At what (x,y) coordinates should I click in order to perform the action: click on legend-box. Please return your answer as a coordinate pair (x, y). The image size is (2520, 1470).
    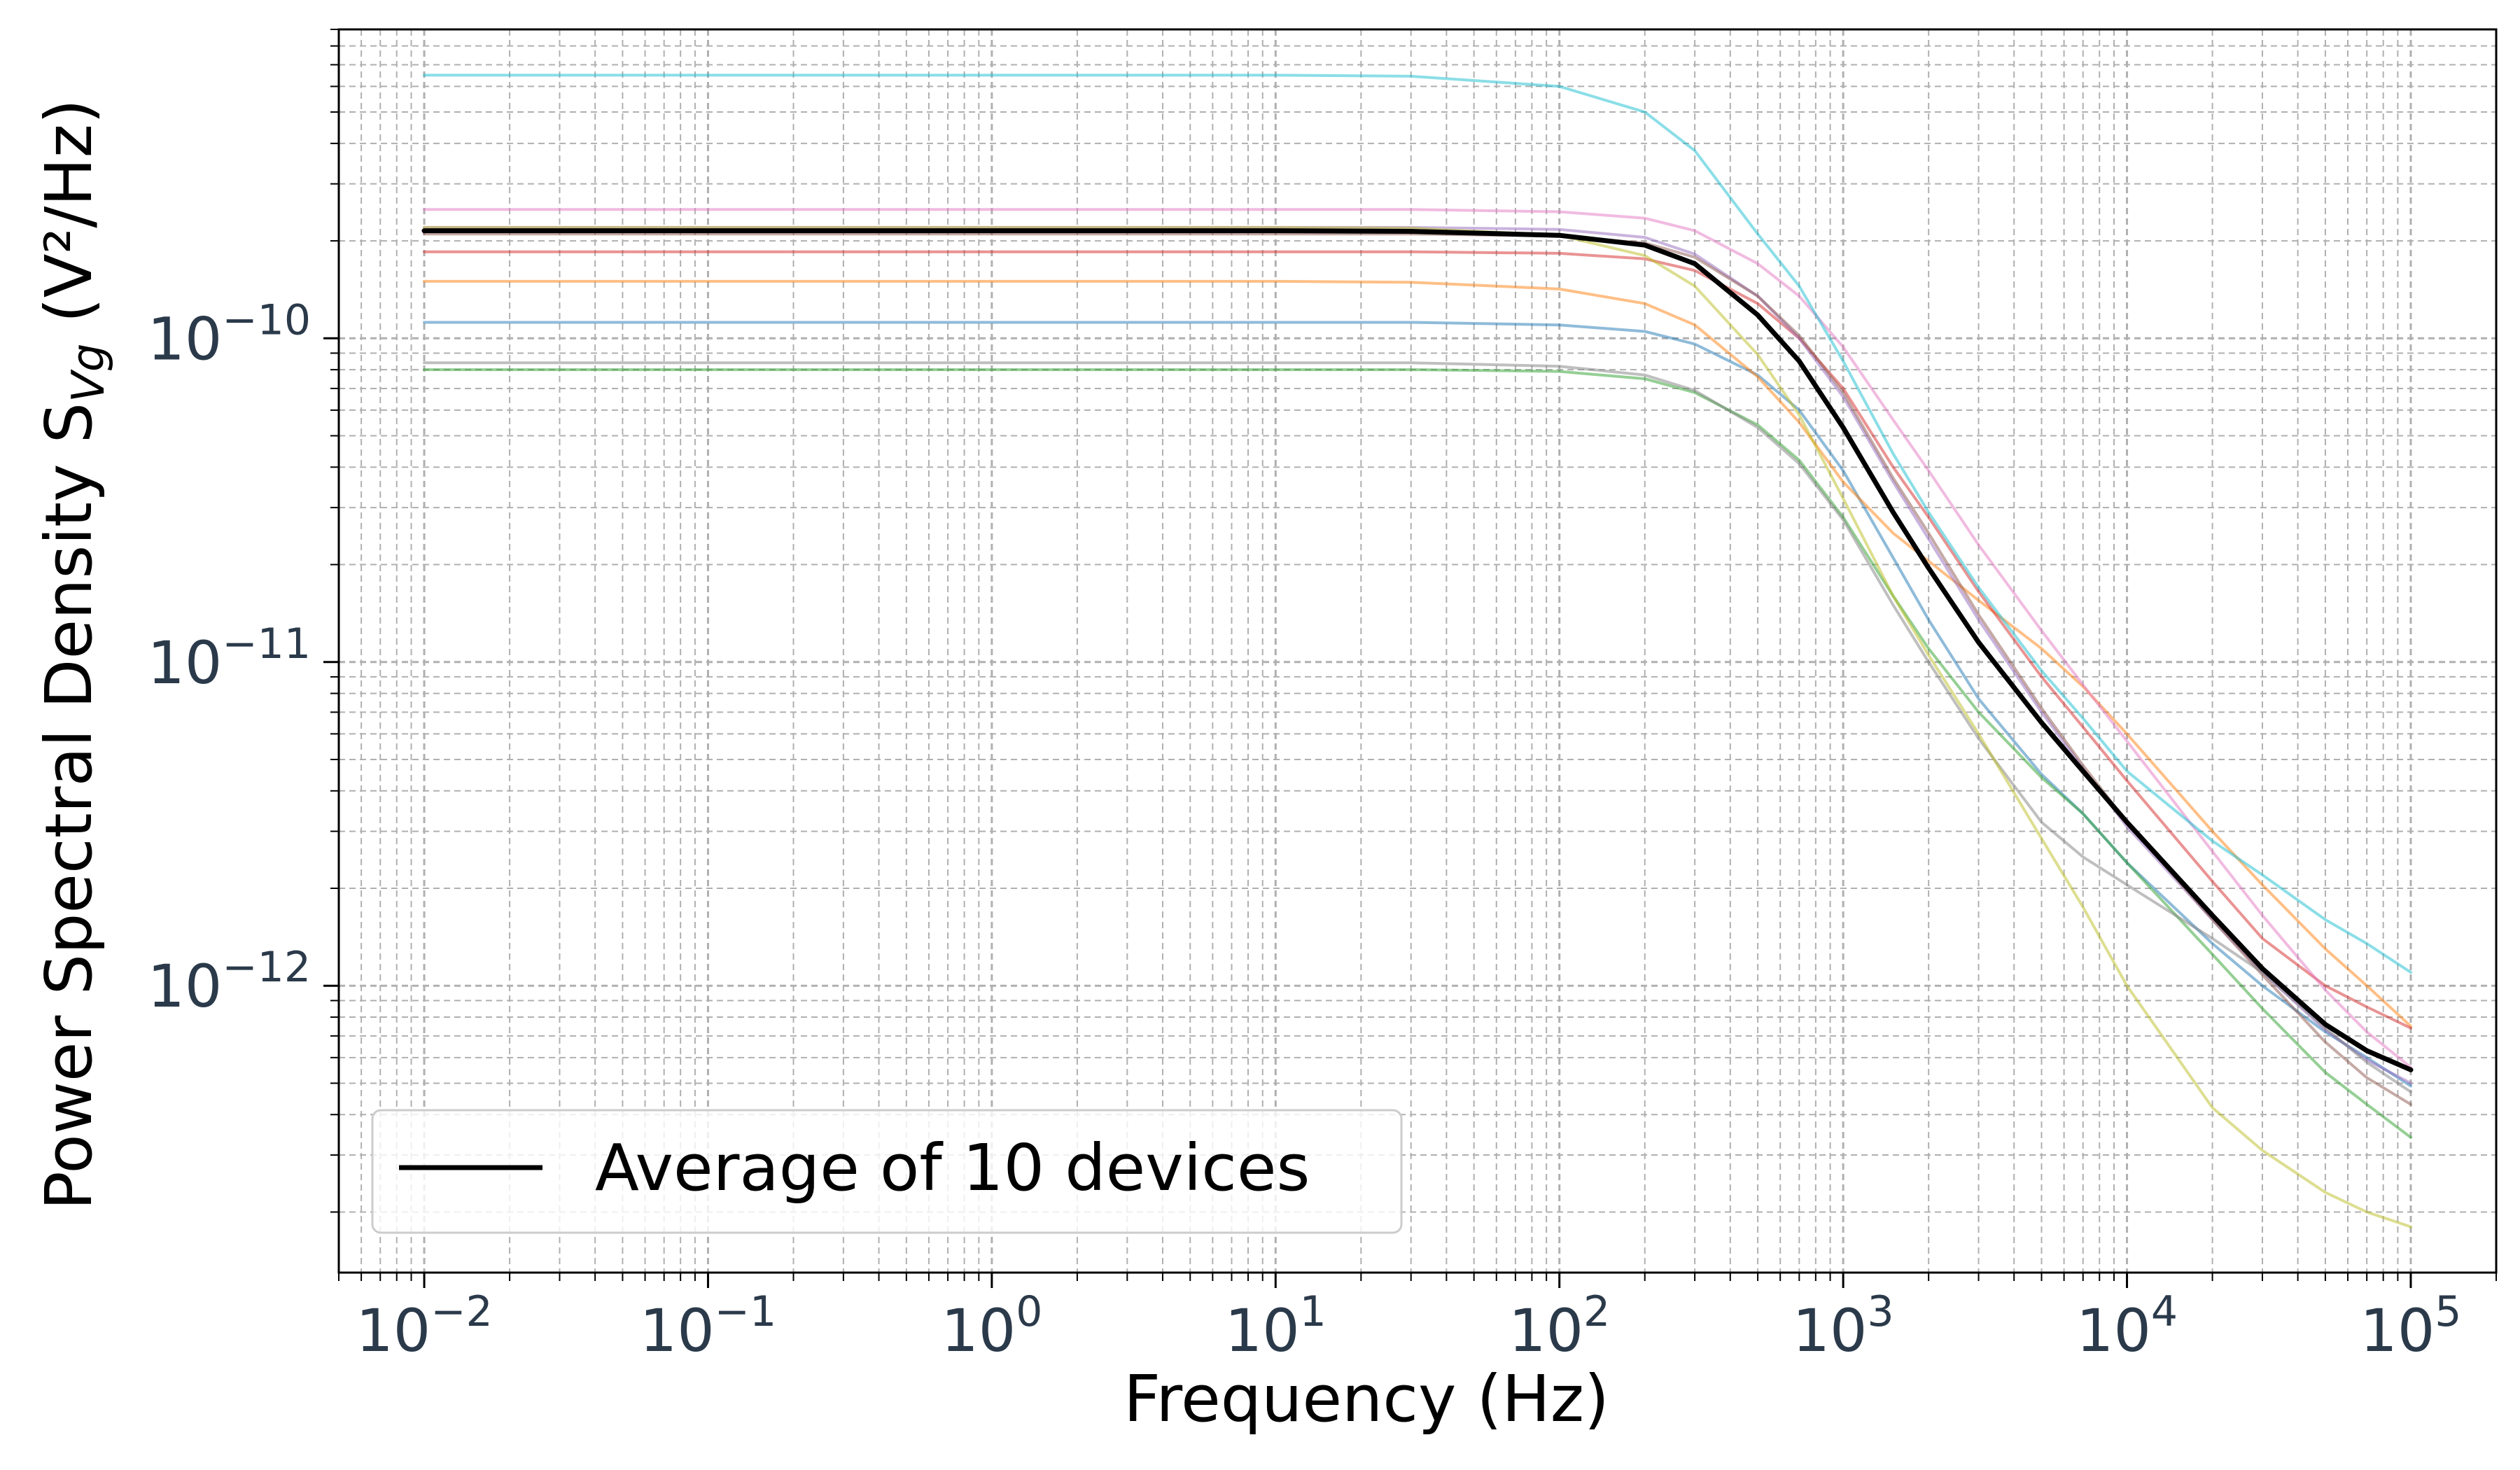
    Looking at the image, I should click on (887, 1171).